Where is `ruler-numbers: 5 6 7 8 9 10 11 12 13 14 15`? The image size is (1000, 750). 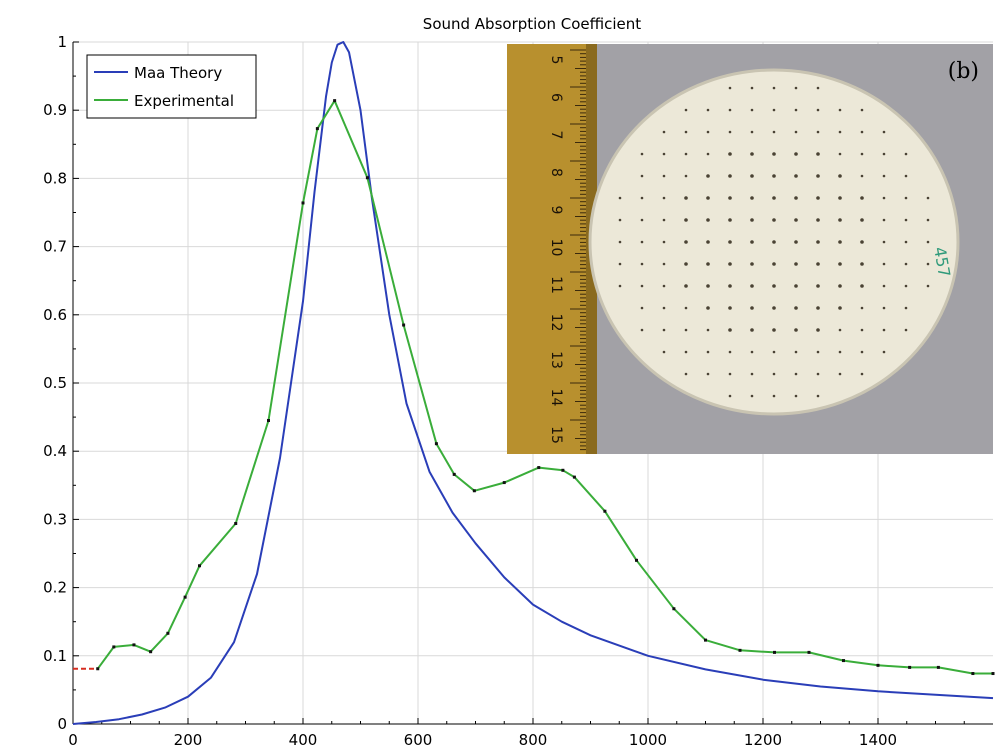 ruler-numbers: 5 6 7 8 9 10 11 12 13 14 15 is located at coordinates (556, 250).